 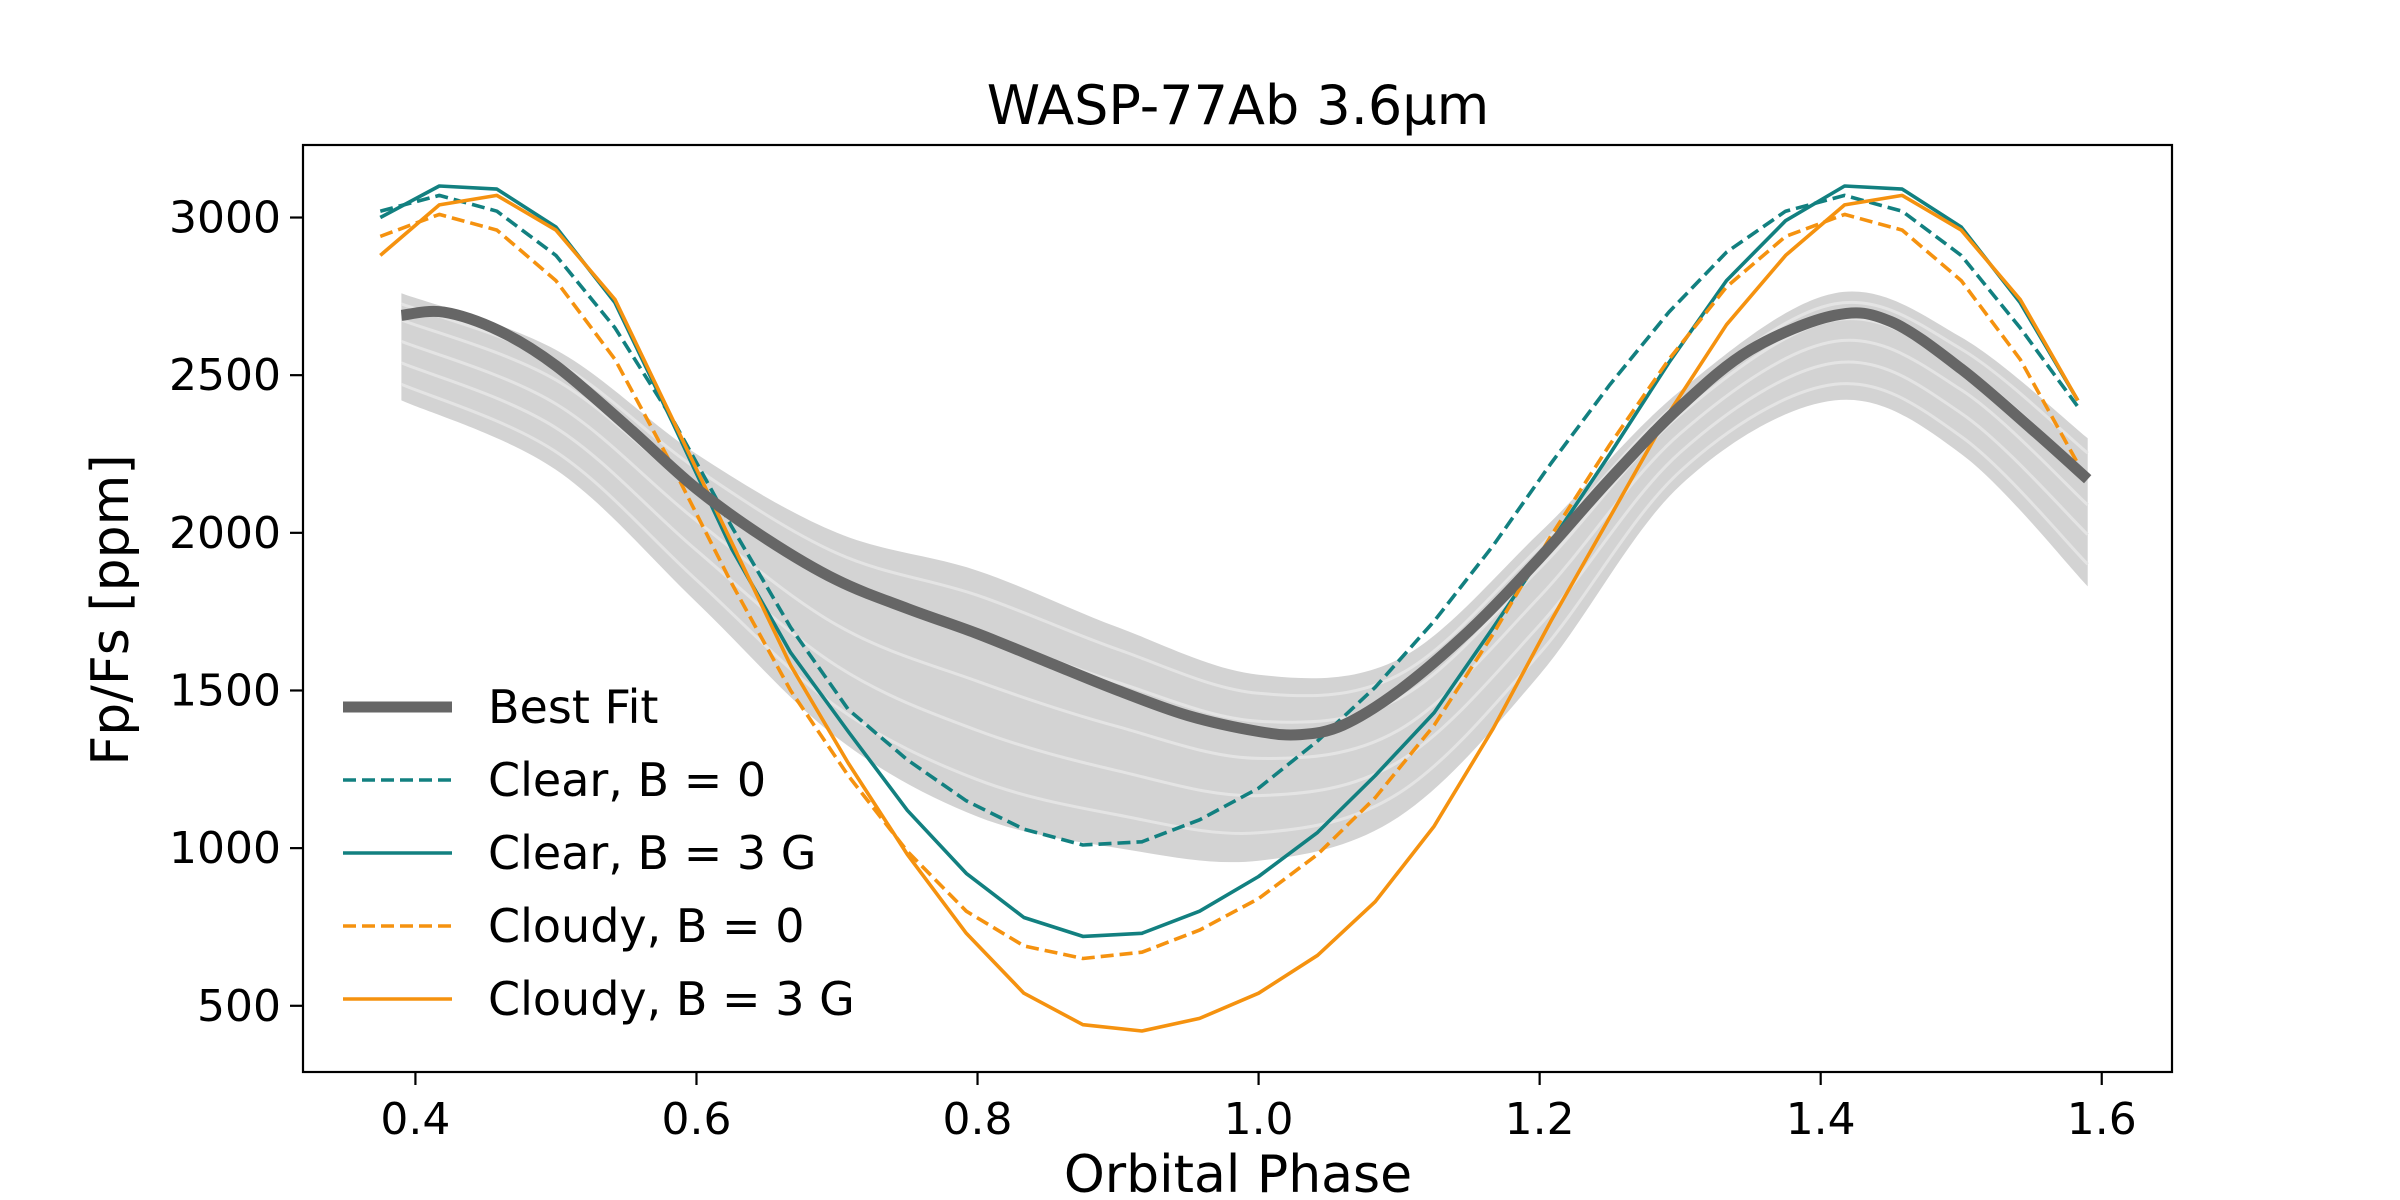 What do you see at coordinates (652, 853) in the screenshot?
I see `legend-label: Clear, B = 3 G` at bounding box center [652, 853].